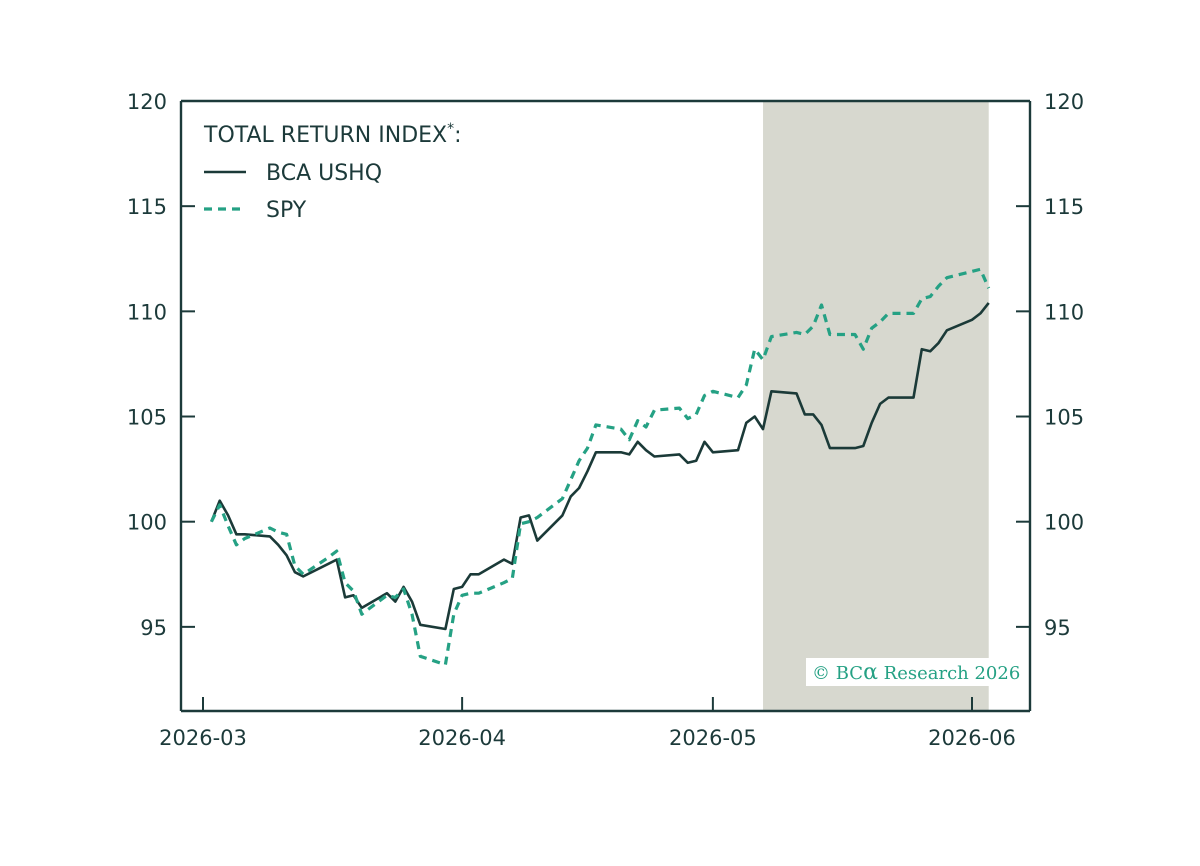 The width and height of the screenshot is (1200, 866). I want to click on credit-background, so click(909, 672).